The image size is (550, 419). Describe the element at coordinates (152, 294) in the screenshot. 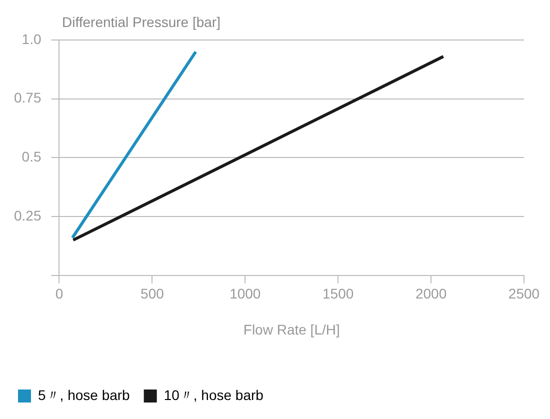

I see `x-tick-label: 500` at that location.